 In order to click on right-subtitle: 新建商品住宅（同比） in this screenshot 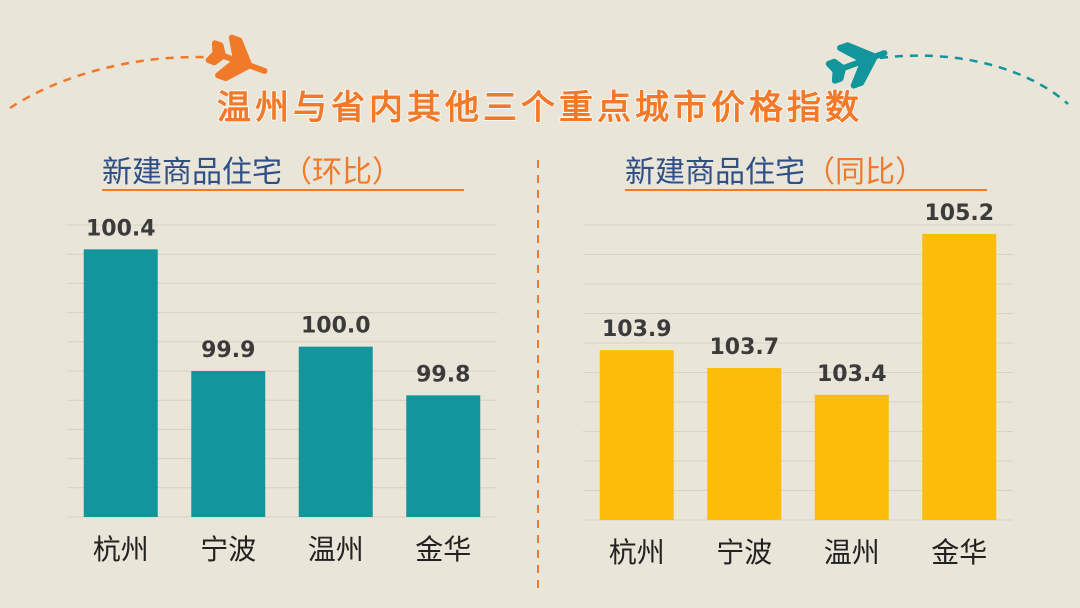, I will do `click(775, 172)`.